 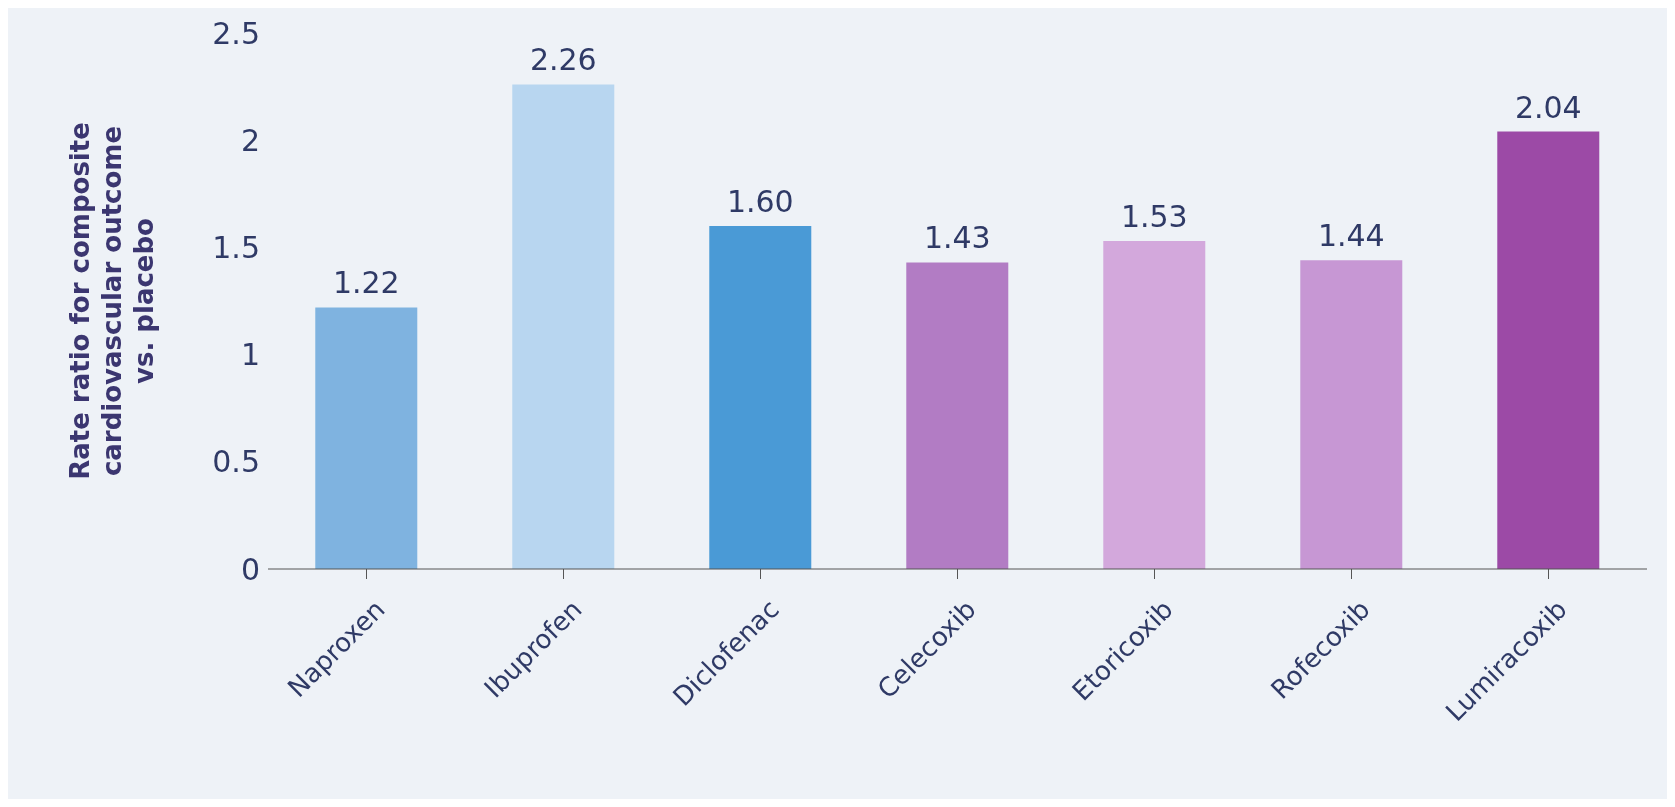 I want to click on data-label: 1.44, so click(x=1351, y=236).